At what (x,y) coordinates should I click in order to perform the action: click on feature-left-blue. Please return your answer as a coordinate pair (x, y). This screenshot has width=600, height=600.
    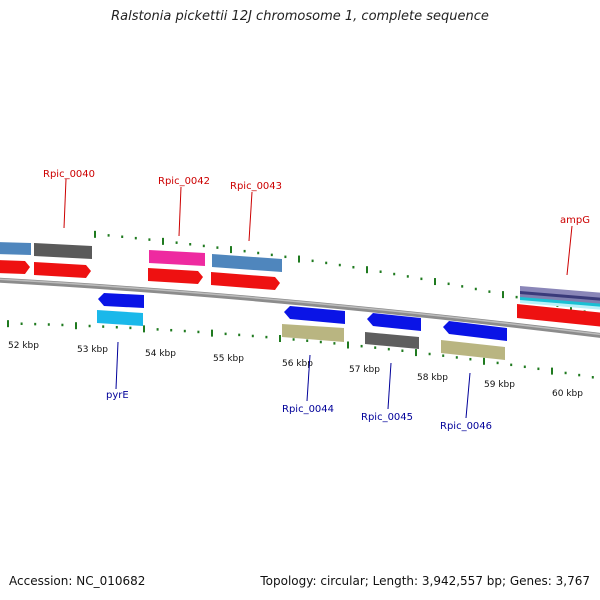
    Looking at the image, I should click on (15, 248).